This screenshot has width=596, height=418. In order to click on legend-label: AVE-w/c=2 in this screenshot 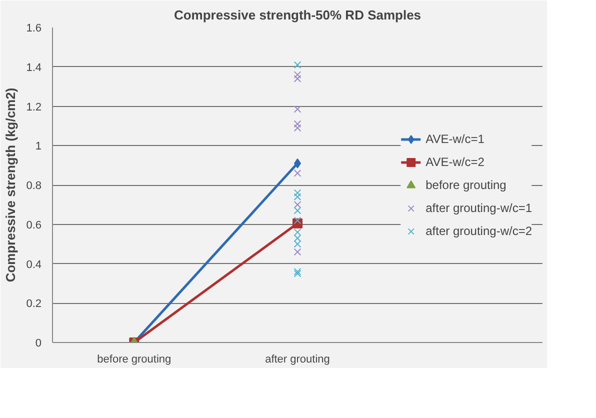, I will do `click(455, 161)`.